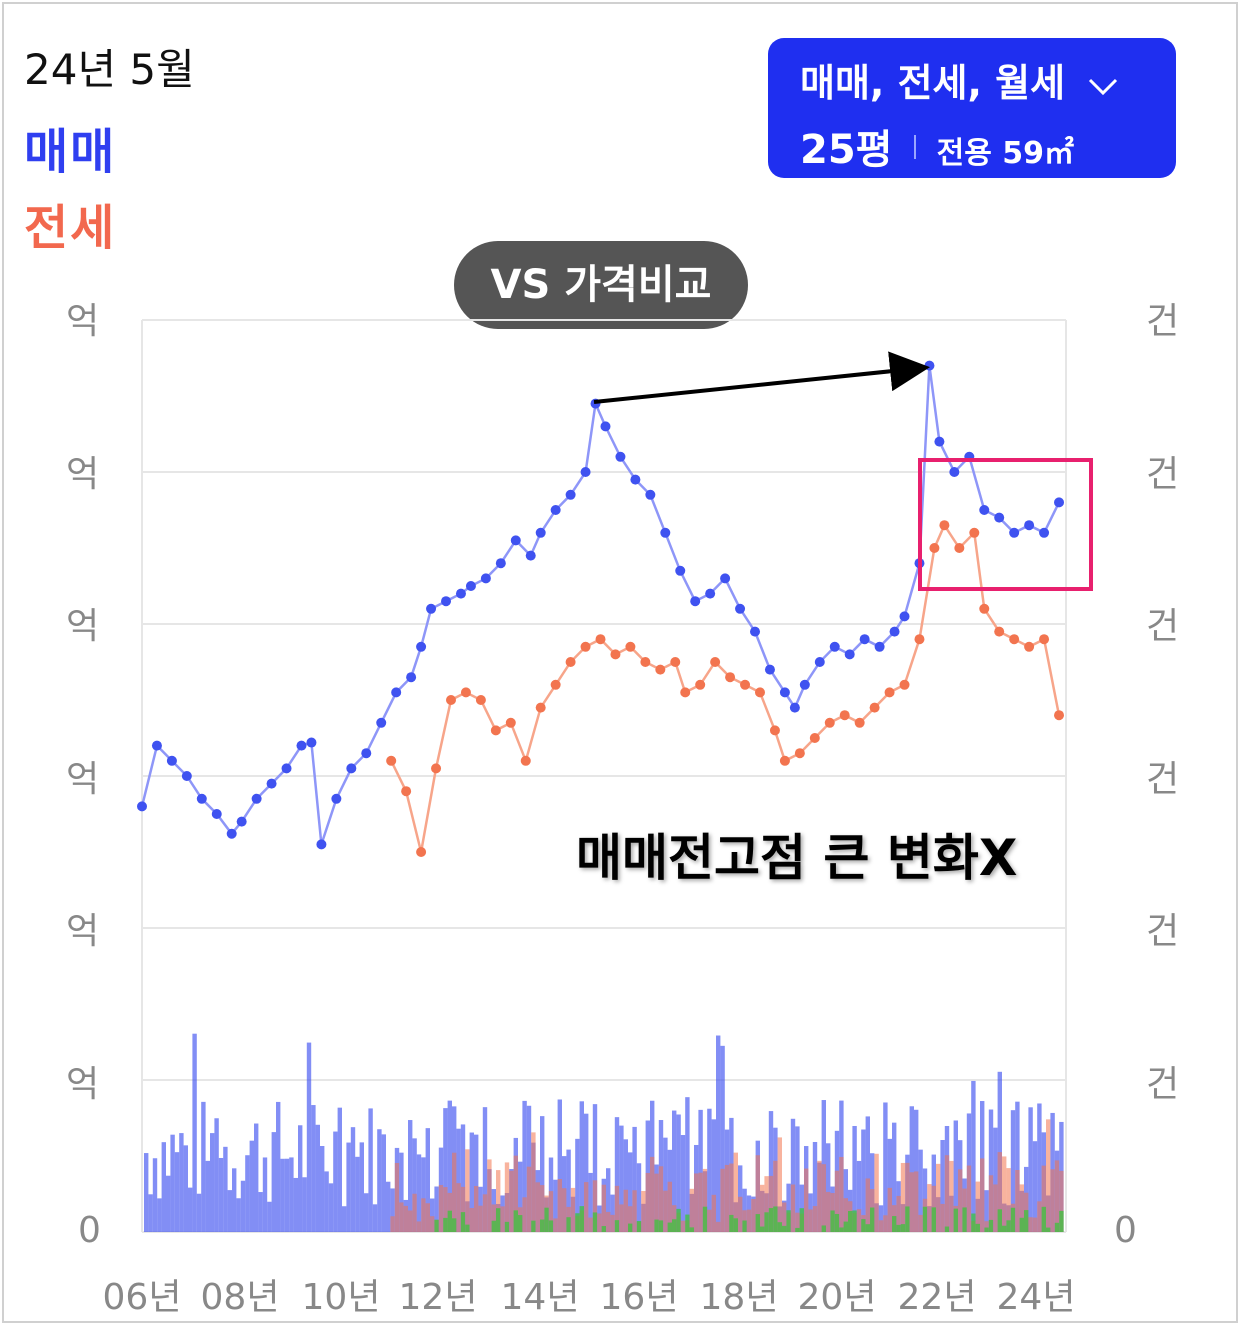 The height and width of the screenshot is (1327, 1242). What do you see at coordinates (89, 1230) in the screenshot?
I see `y-tick-left: 0` at bounding box center [89, 1230].